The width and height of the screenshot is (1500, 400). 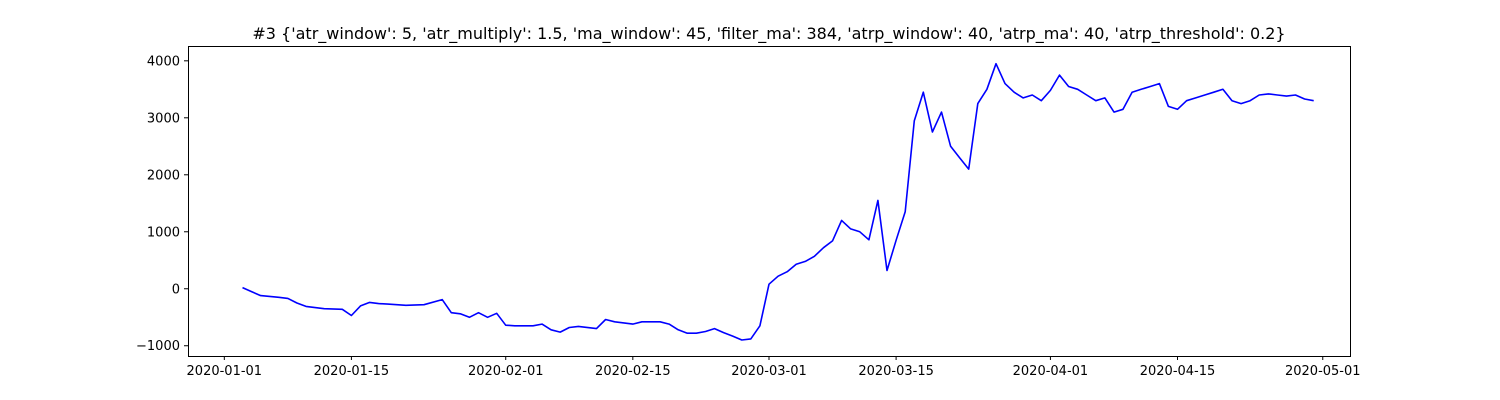 I want to click on x-tick-label: 2020-03-15, so click(x=896, y=371).